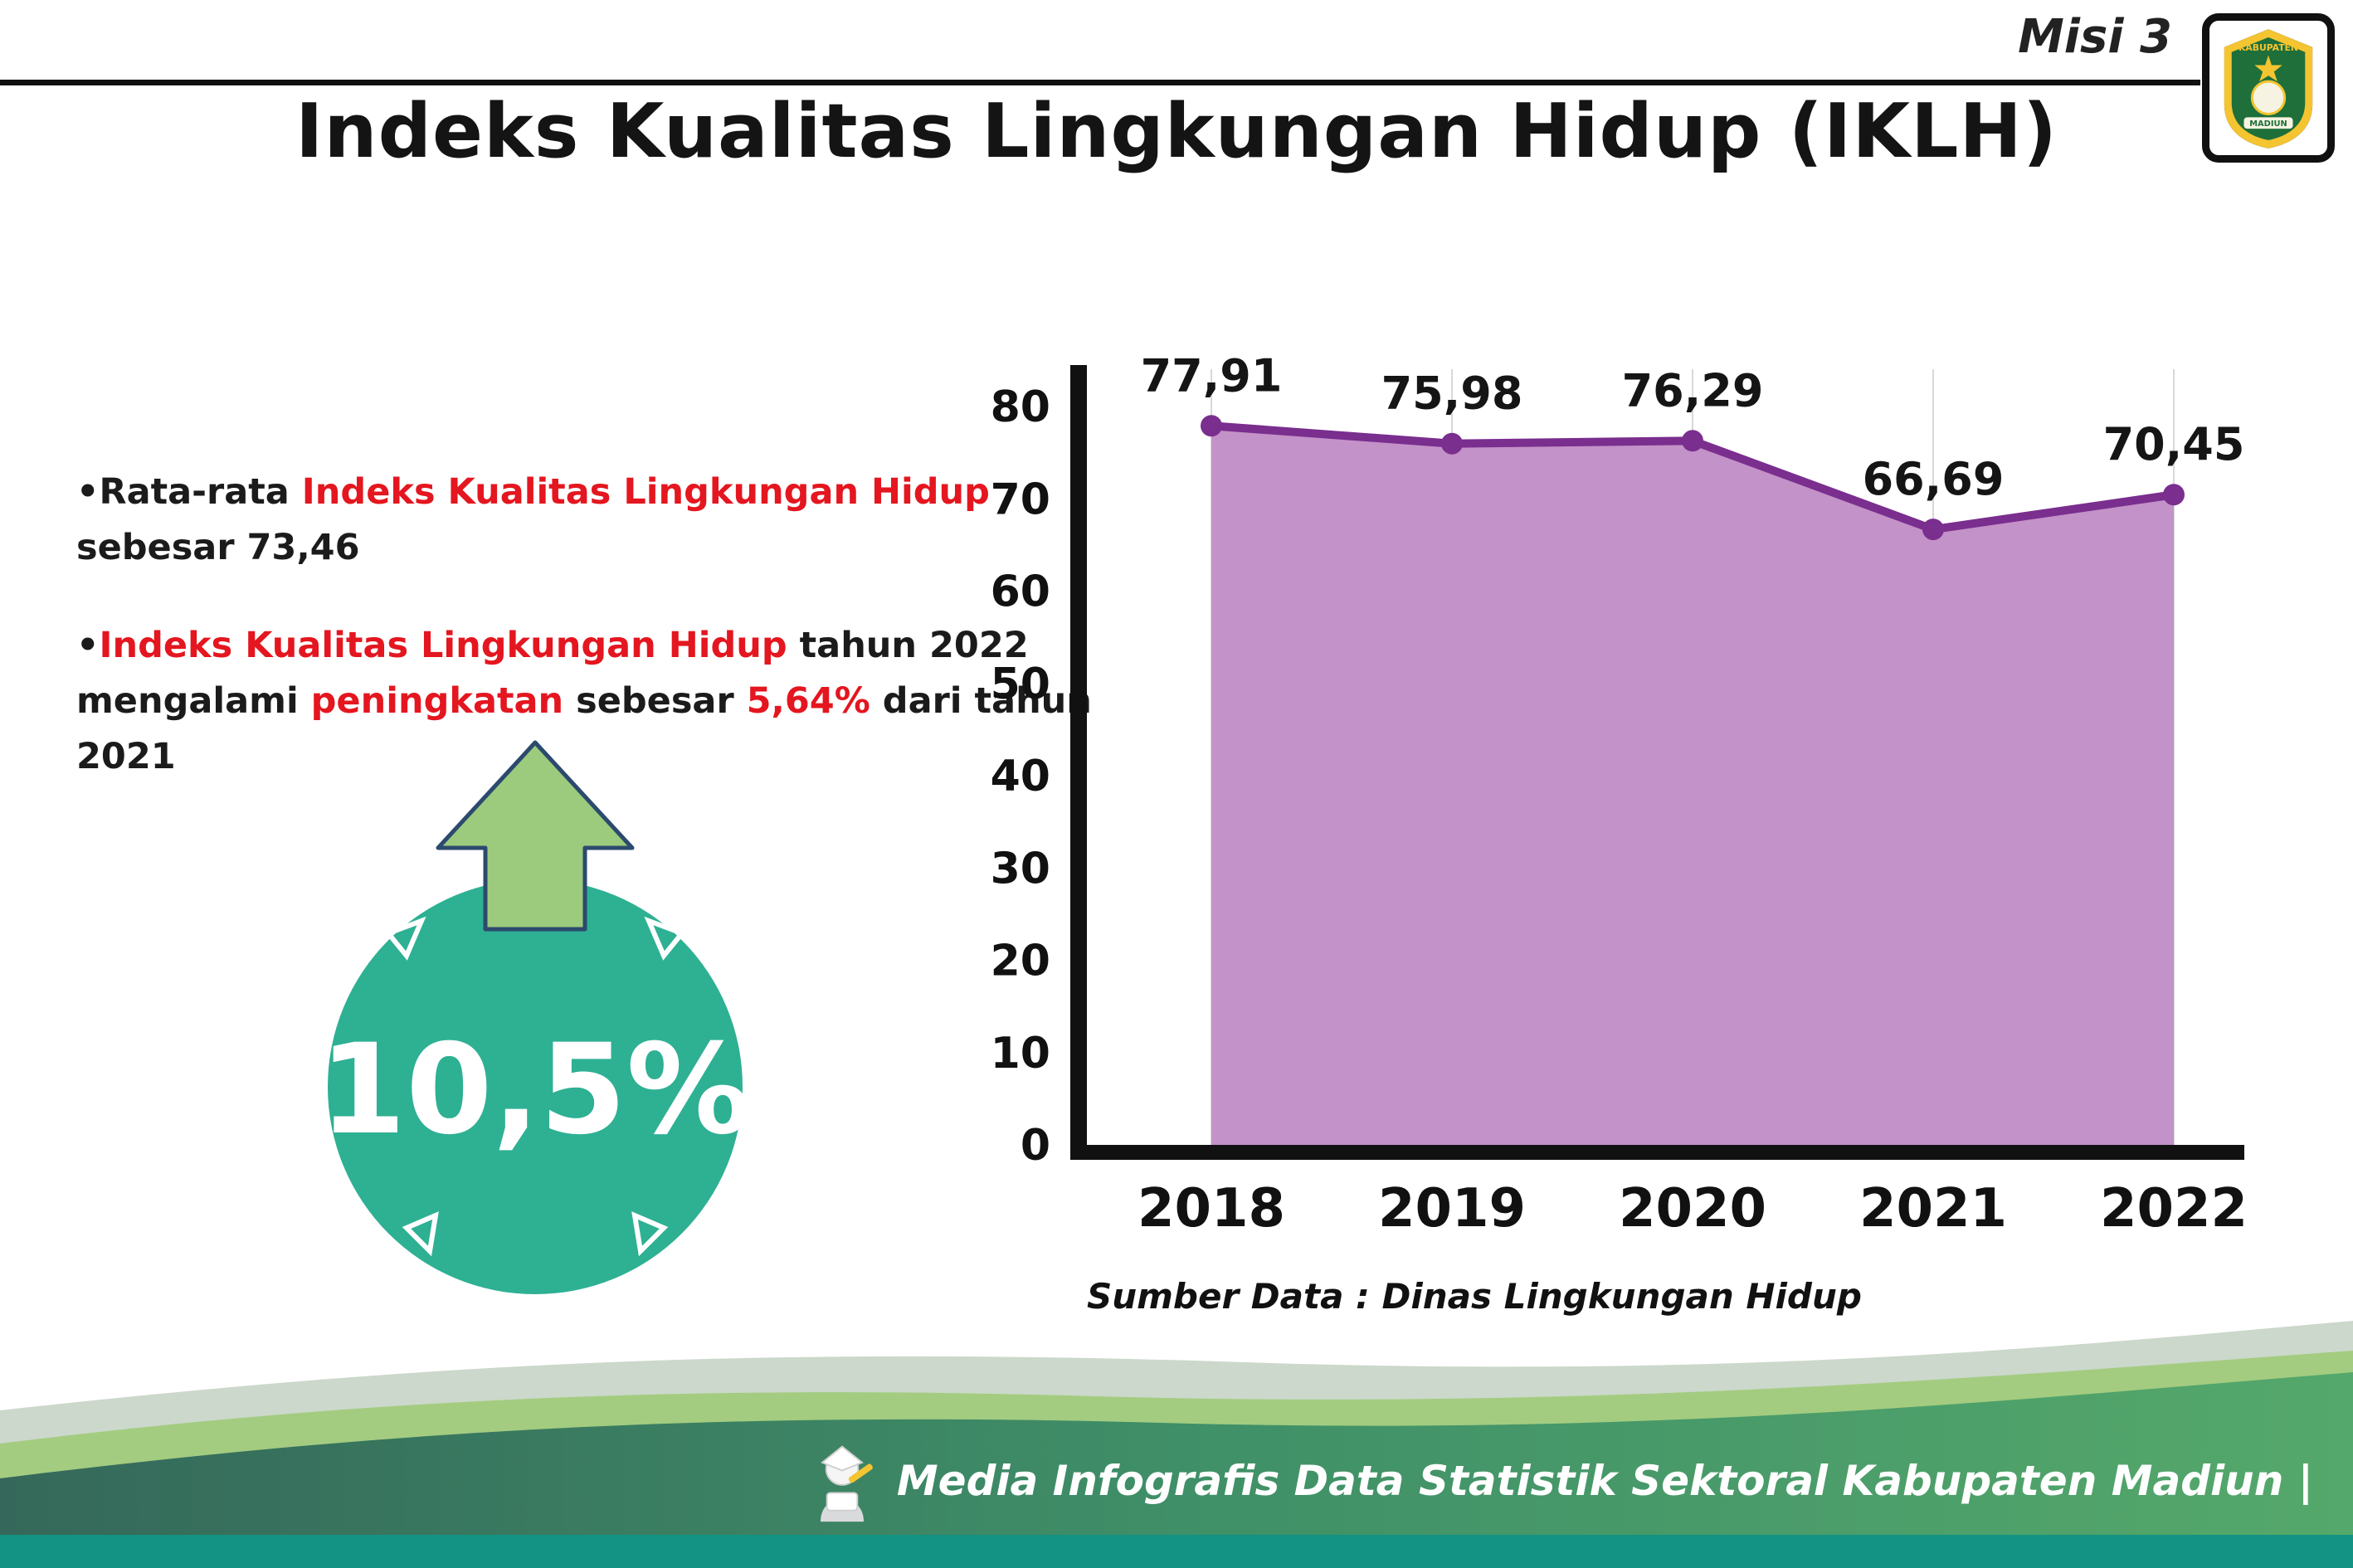 The width and height of the screenshot is (2353, 1568). I want to click on footer-main-wave, so click(1176, 1470).